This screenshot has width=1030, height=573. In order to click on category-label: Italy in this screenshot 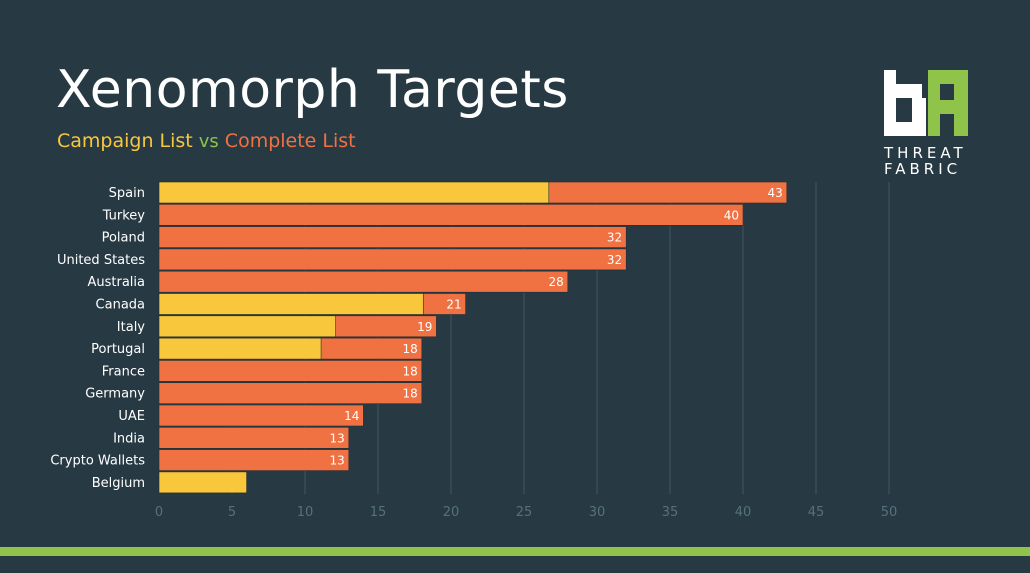, I will do `click(131, 327)`.